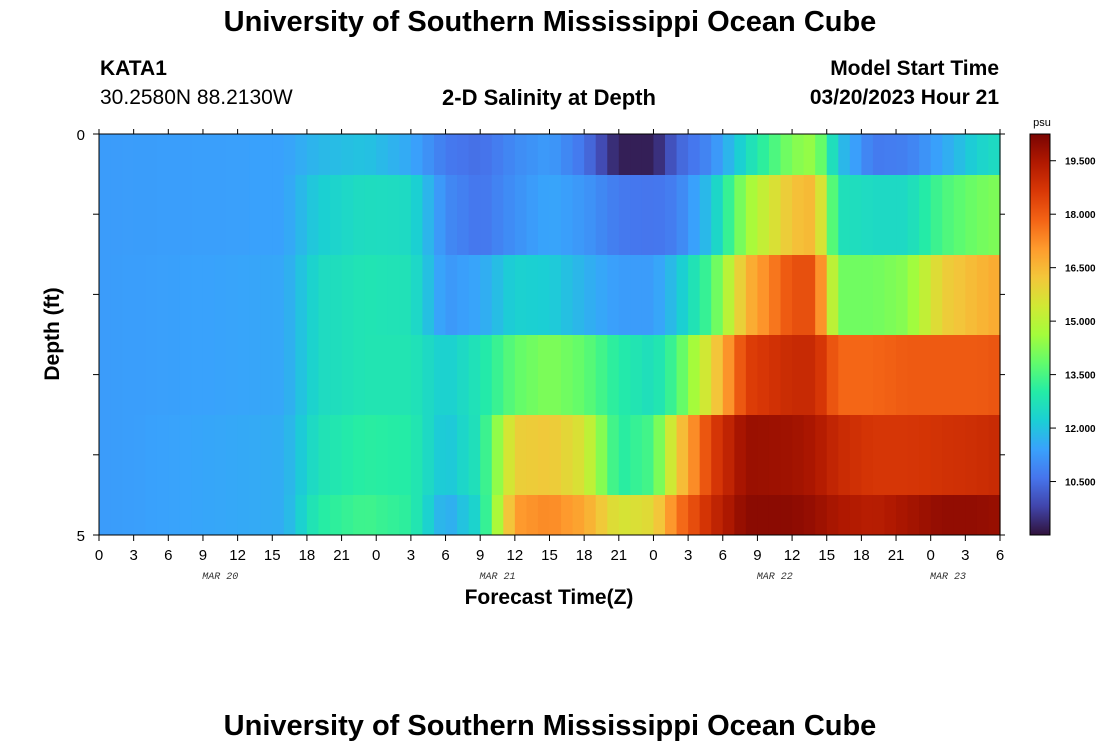  I want to click on colorbar-tick-label: 10.500, so click(1080, 483).